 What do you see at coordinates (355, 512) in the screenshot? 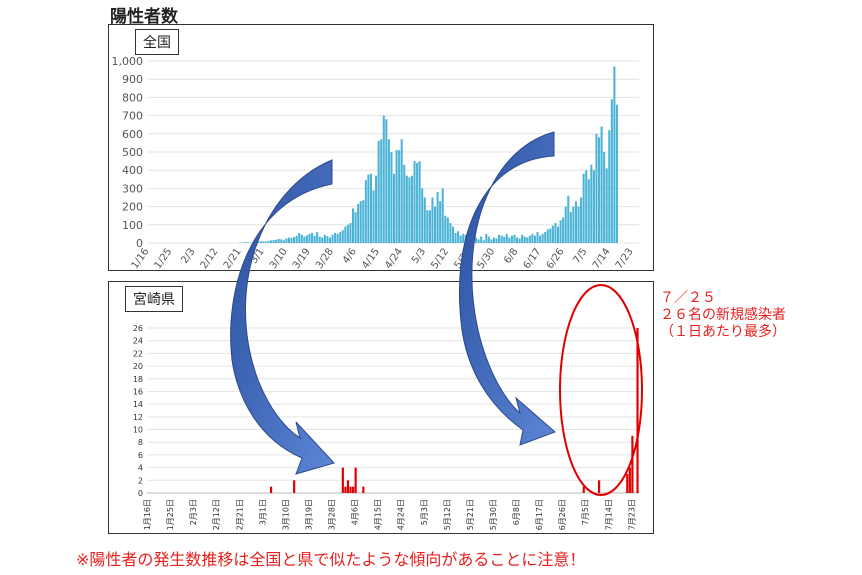
I see `x-tick-label: 4月6日` at bounding box center [355, 512].